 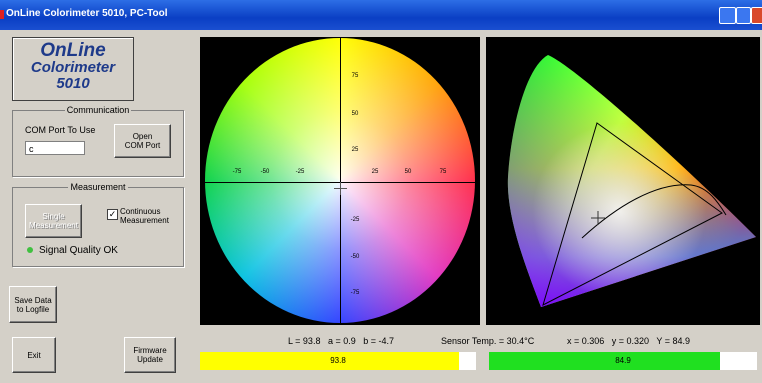 I want to click on signal-status: Signal Quality OK, so click(x=78, y=250).